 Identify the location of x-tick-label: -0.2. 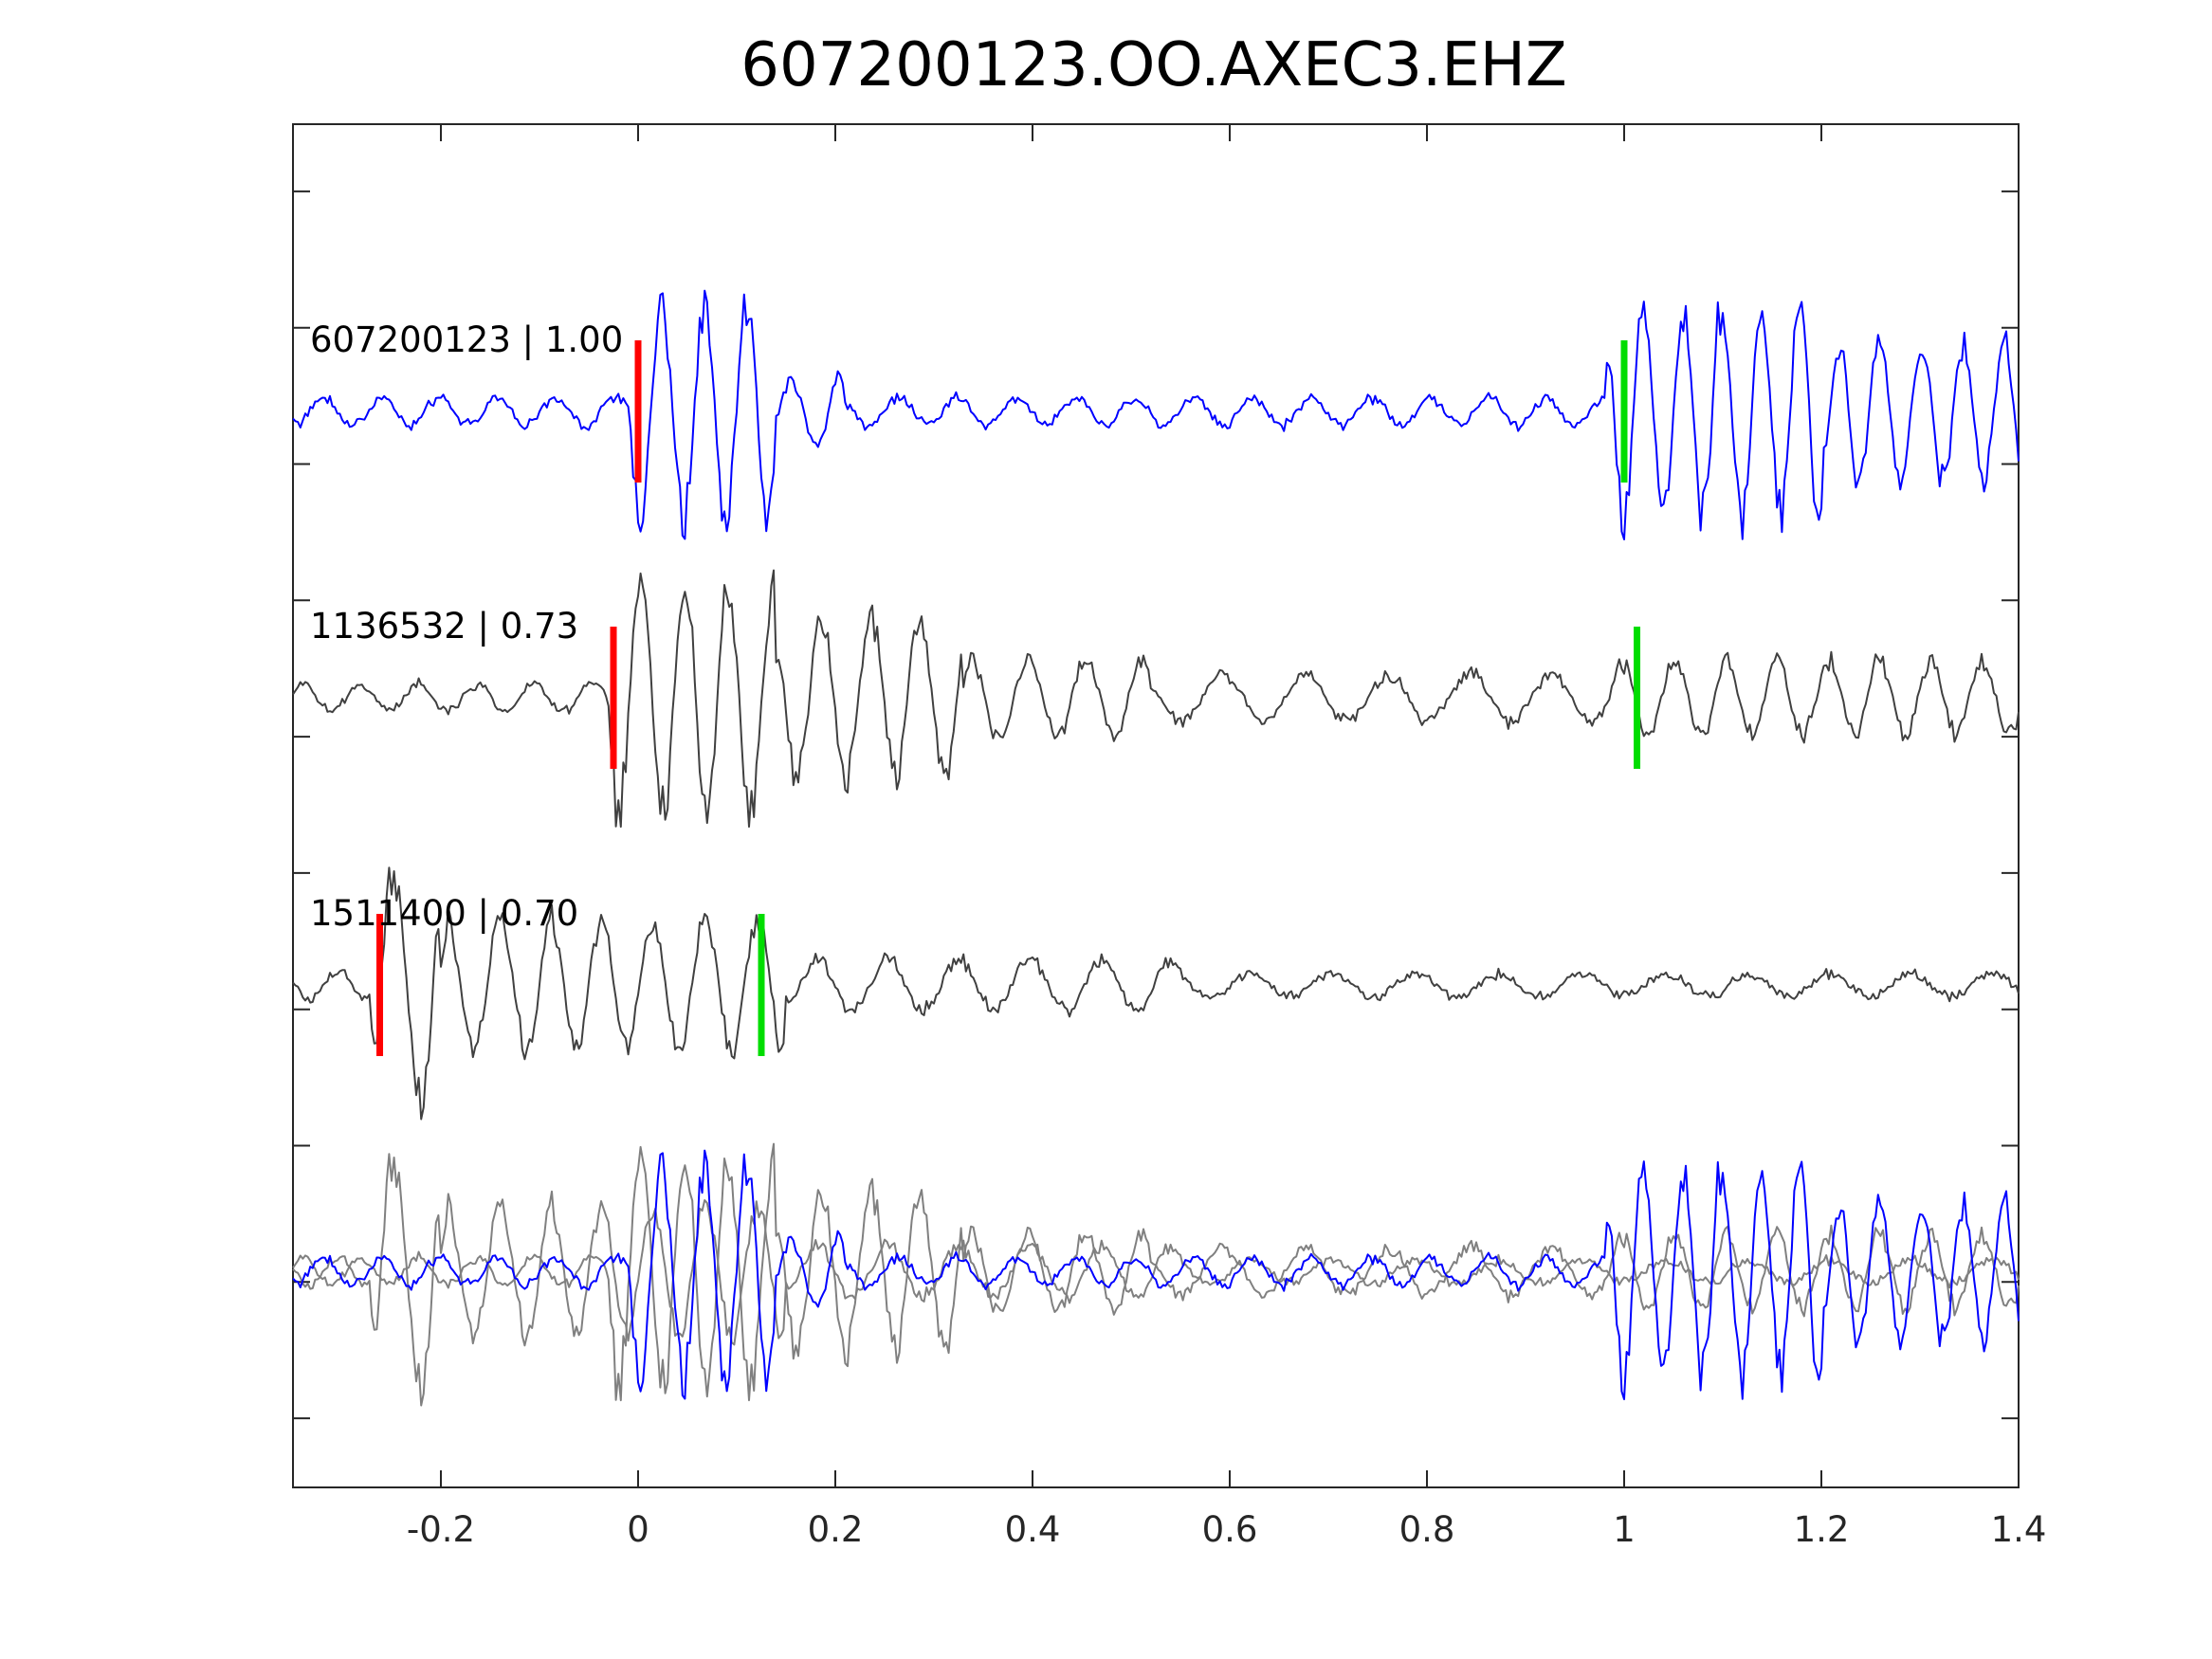
(441, 1529).